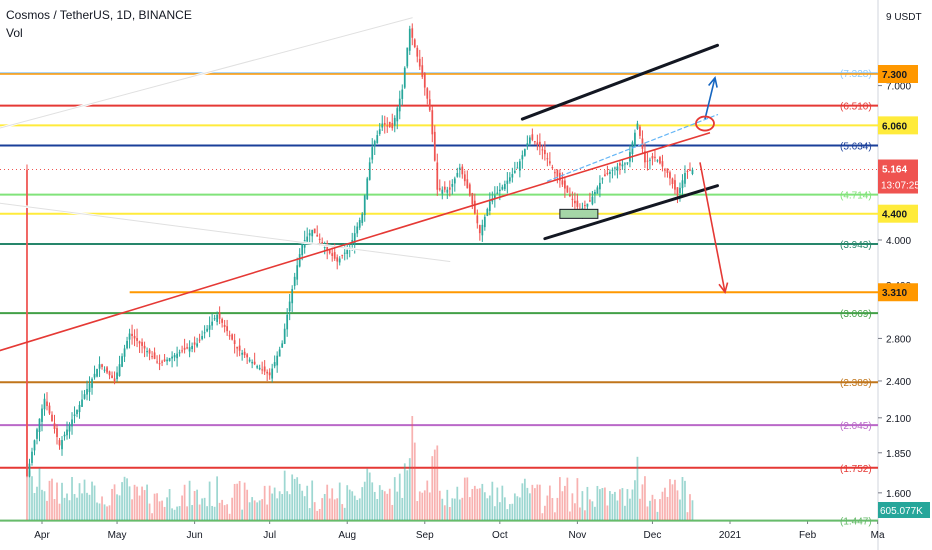 Image resolution: width=932 pixels, height=550 pixels. Describe the element at coordinates (901, 511) in the screenshot. I see `volume-value-label: 605.077K` at that location.